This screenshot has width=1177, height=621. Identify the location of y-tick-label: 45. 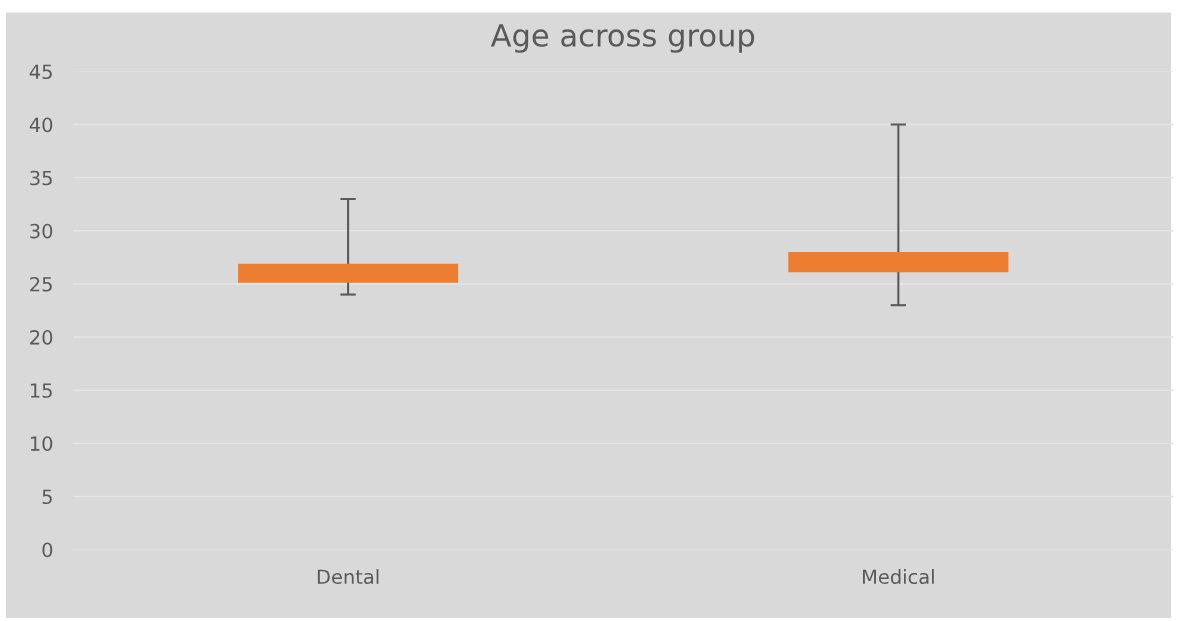
(40, 72).